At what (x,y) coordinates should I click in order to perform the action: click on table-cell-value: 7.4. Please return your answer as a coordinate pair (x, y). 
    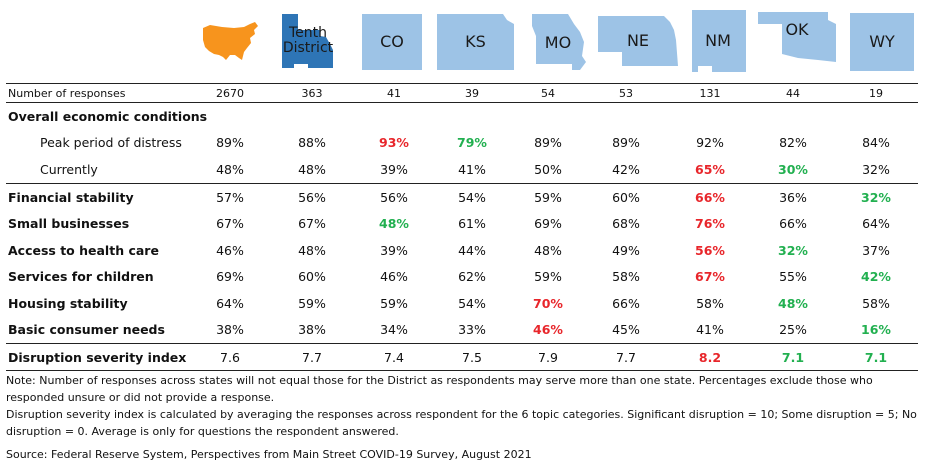
    Looking at the image, I should click on (394, 357).